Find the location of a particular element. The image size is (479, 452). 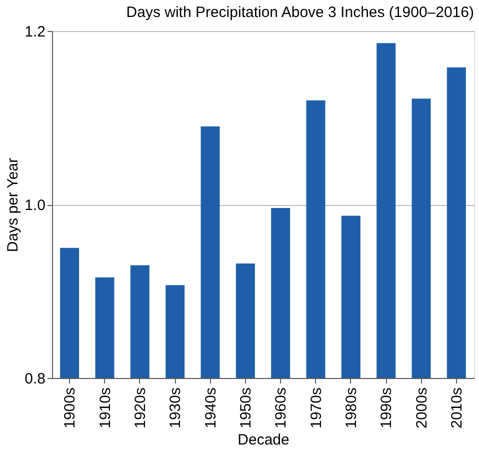

x-tick-label: 1910s is located at coordinates (105, 408).